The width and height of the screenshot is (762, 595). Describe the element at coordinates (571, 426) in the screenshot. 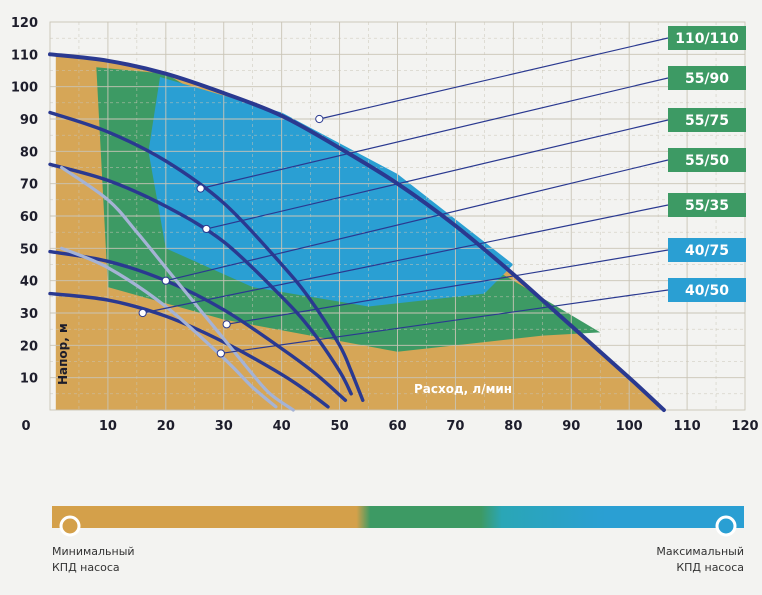

I see `x-tick-label: 90` at that location.